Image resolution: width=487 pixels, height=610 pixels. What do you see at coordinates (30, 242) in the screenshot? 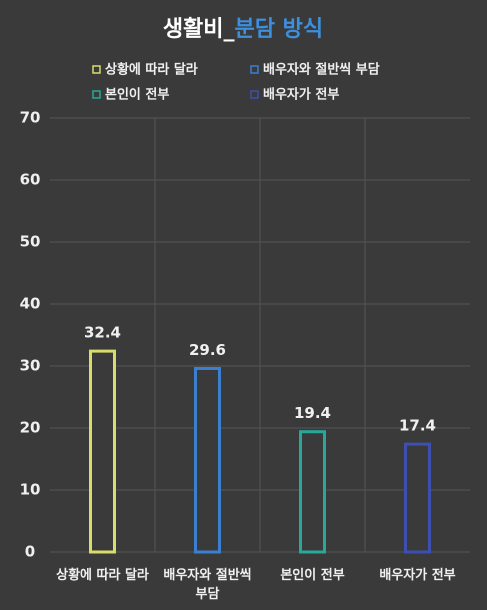
I see `y-tick-label: 50` at bounding box center [30, 242].